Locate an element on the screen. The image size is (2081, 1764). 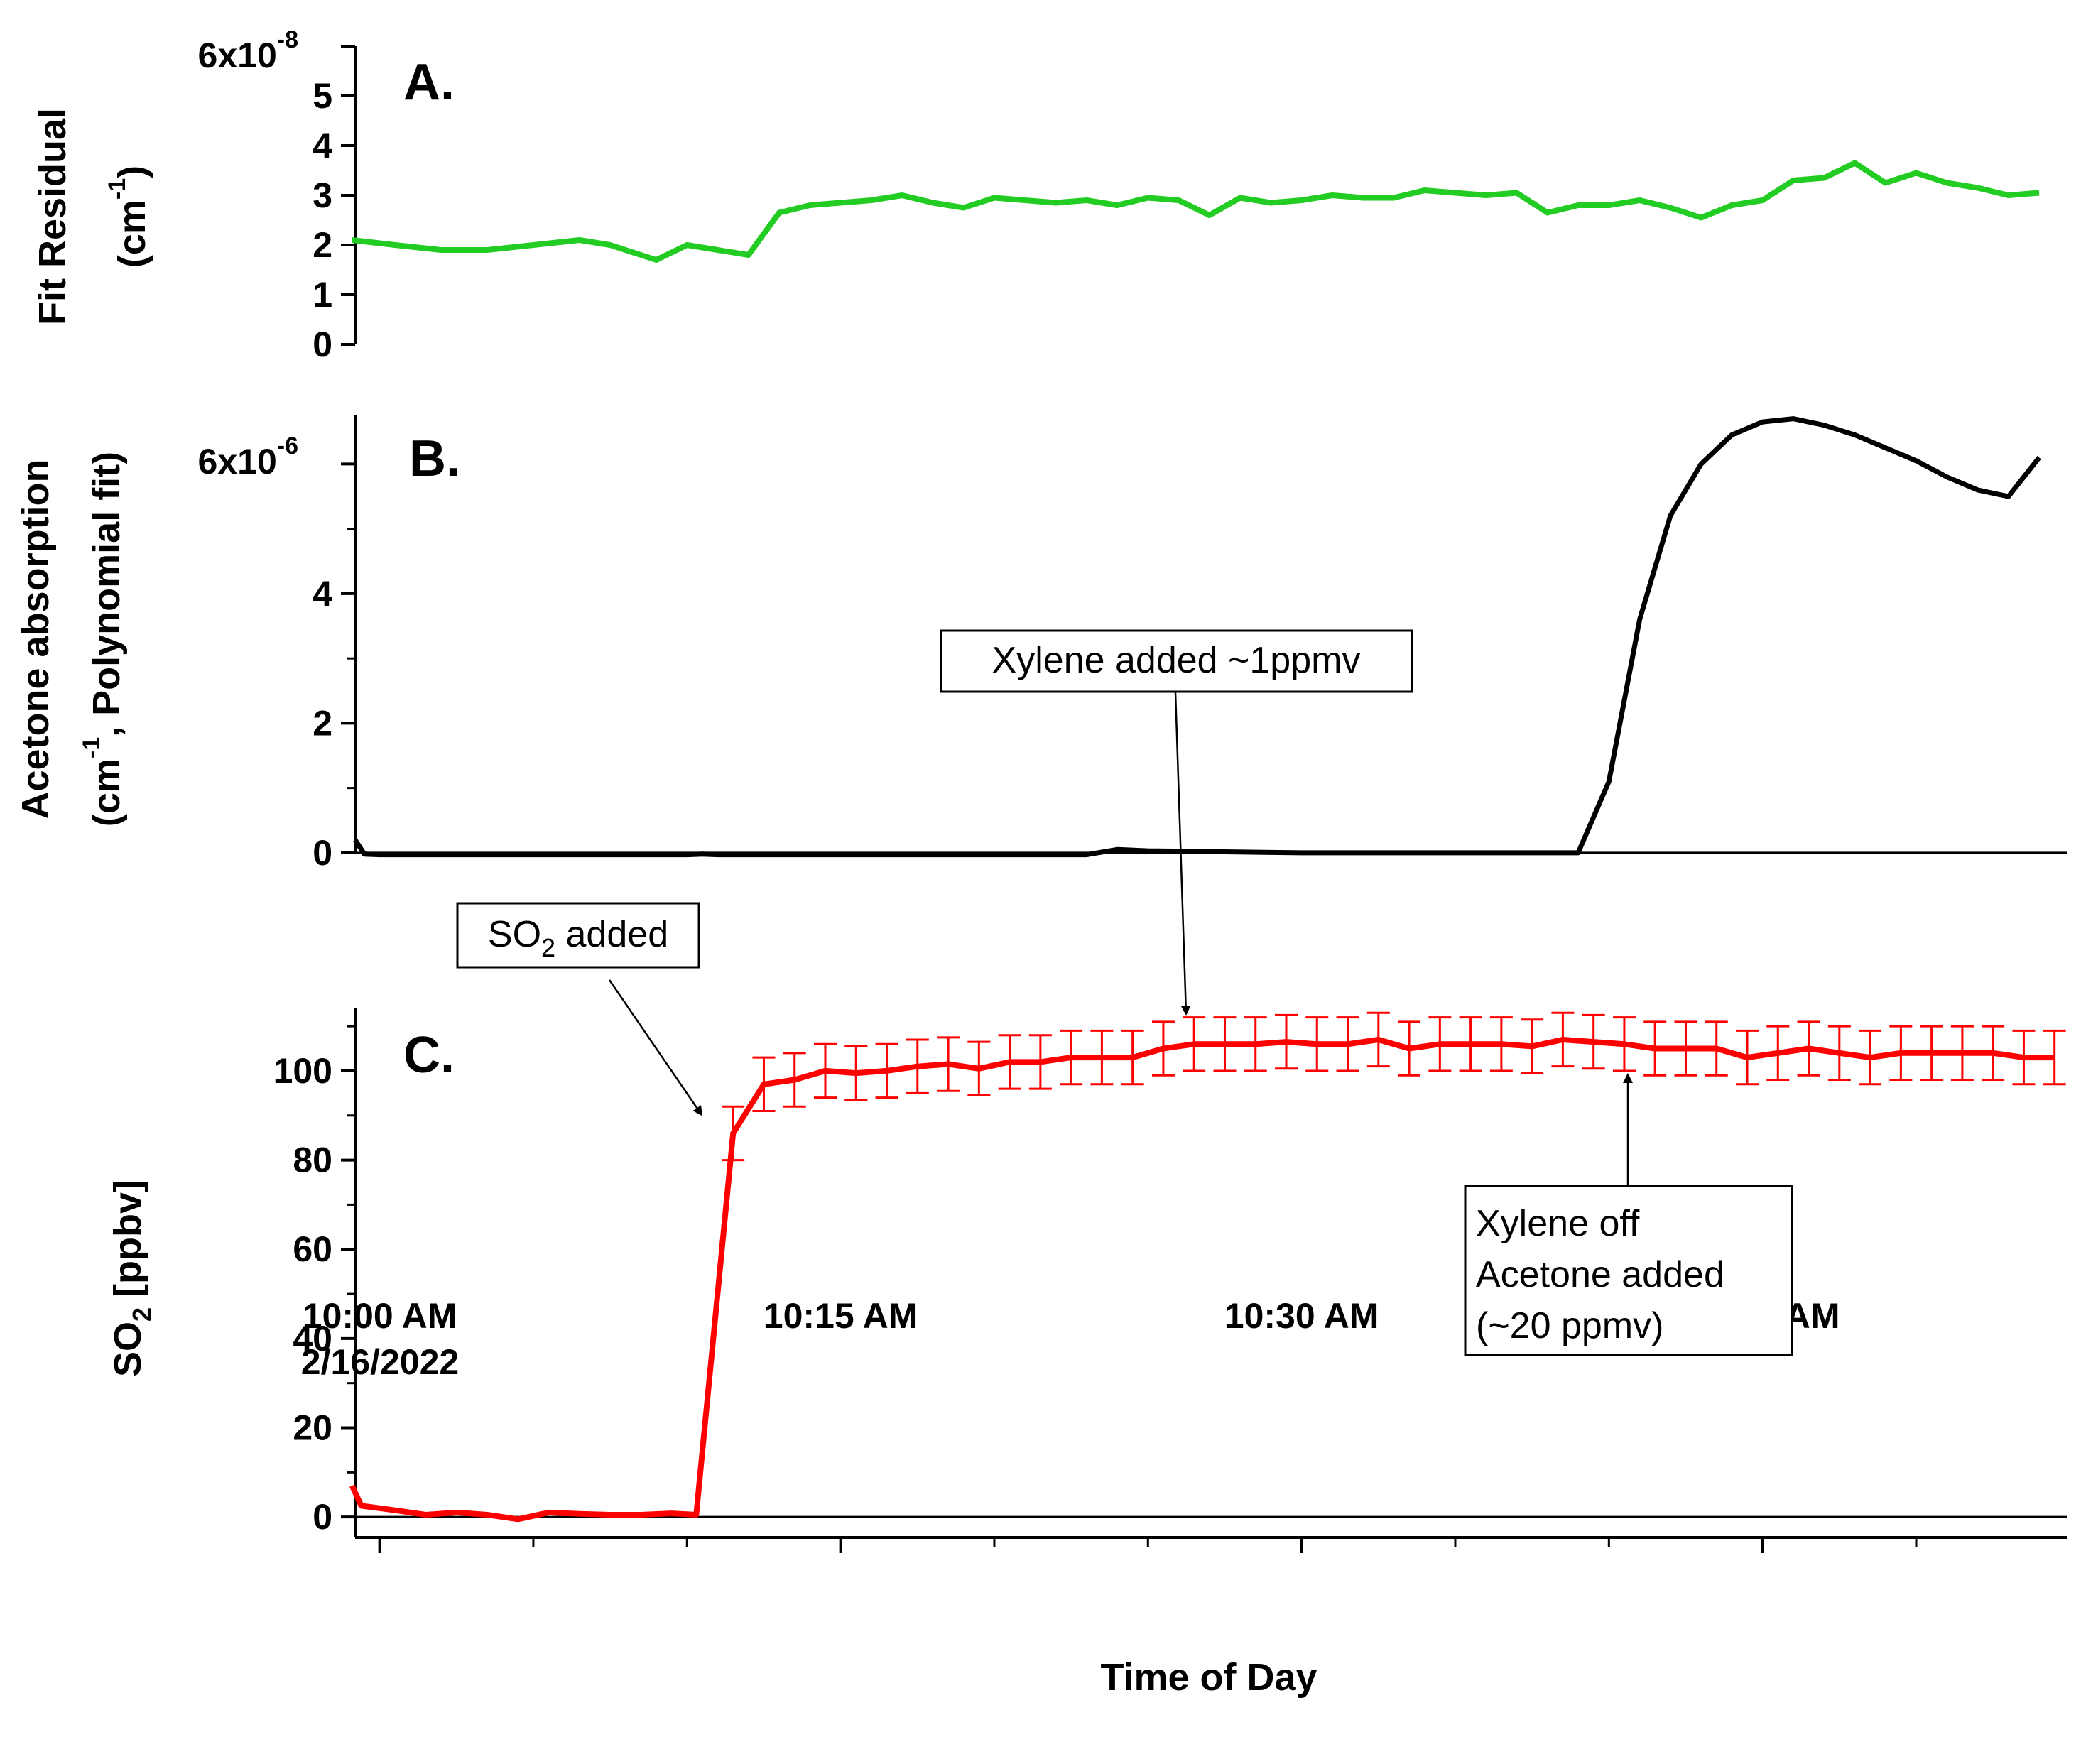
y-tick-label: 5 is located at coordinates (322, 96).